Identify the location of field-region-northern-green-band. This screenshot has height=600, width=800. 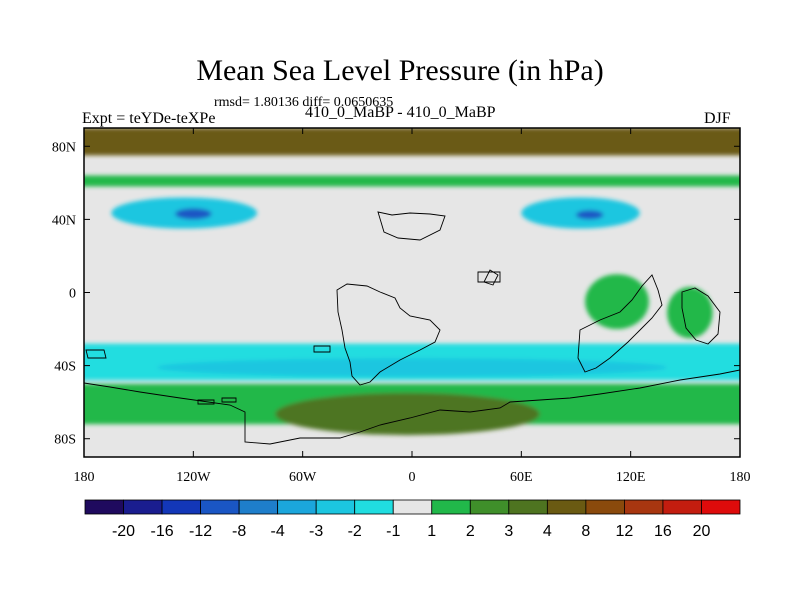
(412, 181).